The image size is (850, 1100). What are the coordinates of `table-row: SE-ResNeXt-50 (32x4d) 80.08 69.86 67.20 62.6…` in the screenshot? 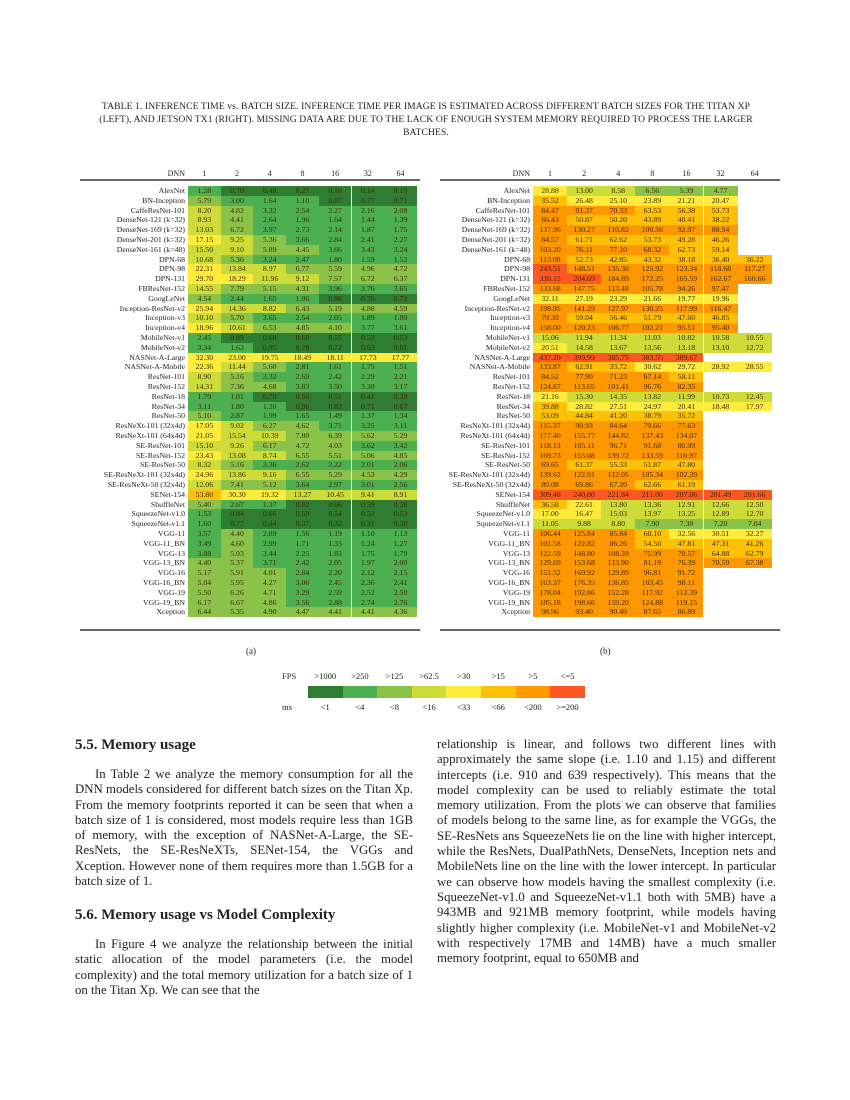 It's located at (610, 485).